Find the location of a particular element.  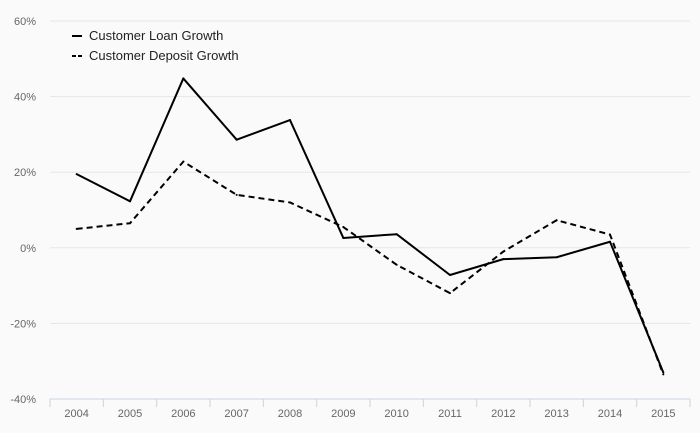

legend-label: Customer Deposit Growth is located at coordinates (164, 55).